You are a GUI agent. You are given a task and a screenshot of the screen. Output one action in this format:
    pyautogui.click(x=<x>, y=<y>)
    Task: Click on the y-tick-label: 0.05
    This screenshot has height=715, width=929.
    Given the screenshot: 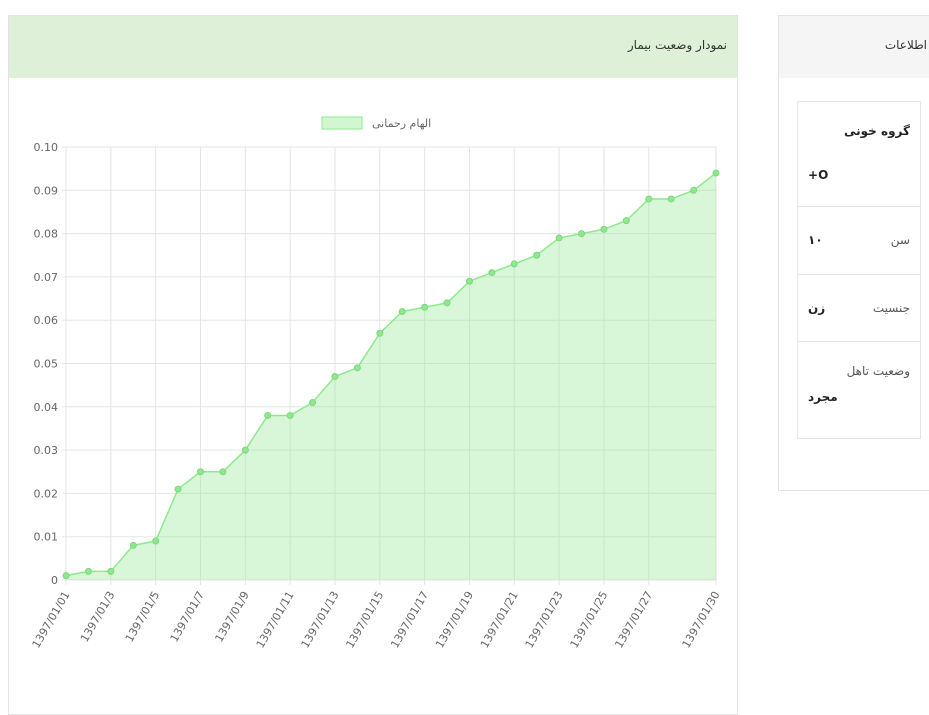 What is the action you would take?
    pyautogui.click(x=46, y=364)
    